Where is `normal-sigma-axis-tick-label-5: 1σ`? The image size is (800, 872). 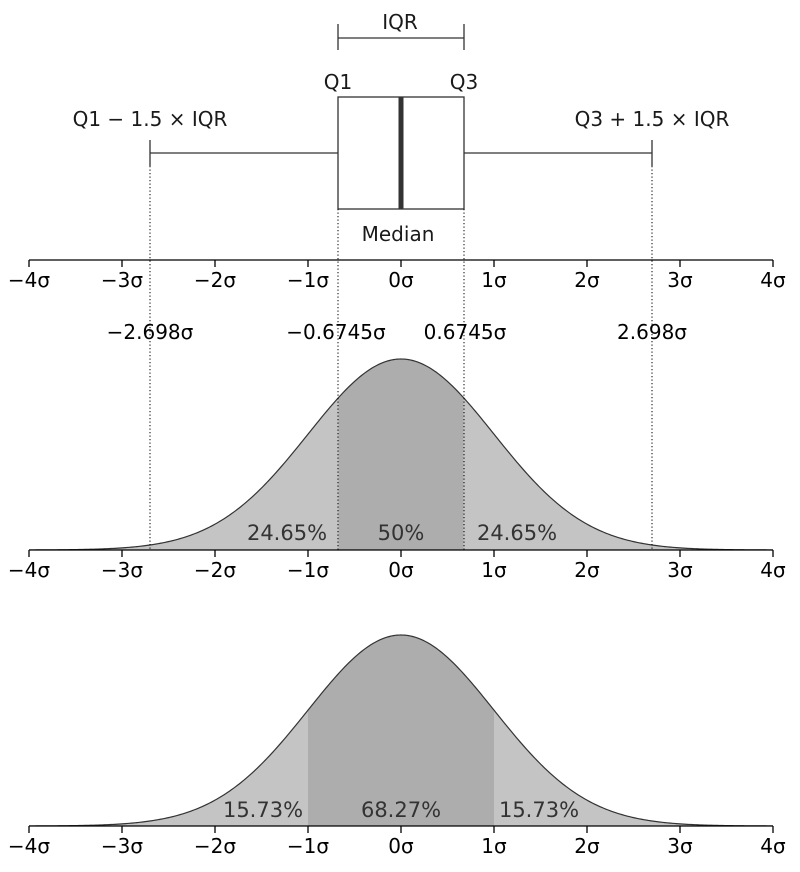 normal-sigma-axis-tick-label-5: 1σ is located at coordinates (494, 846).